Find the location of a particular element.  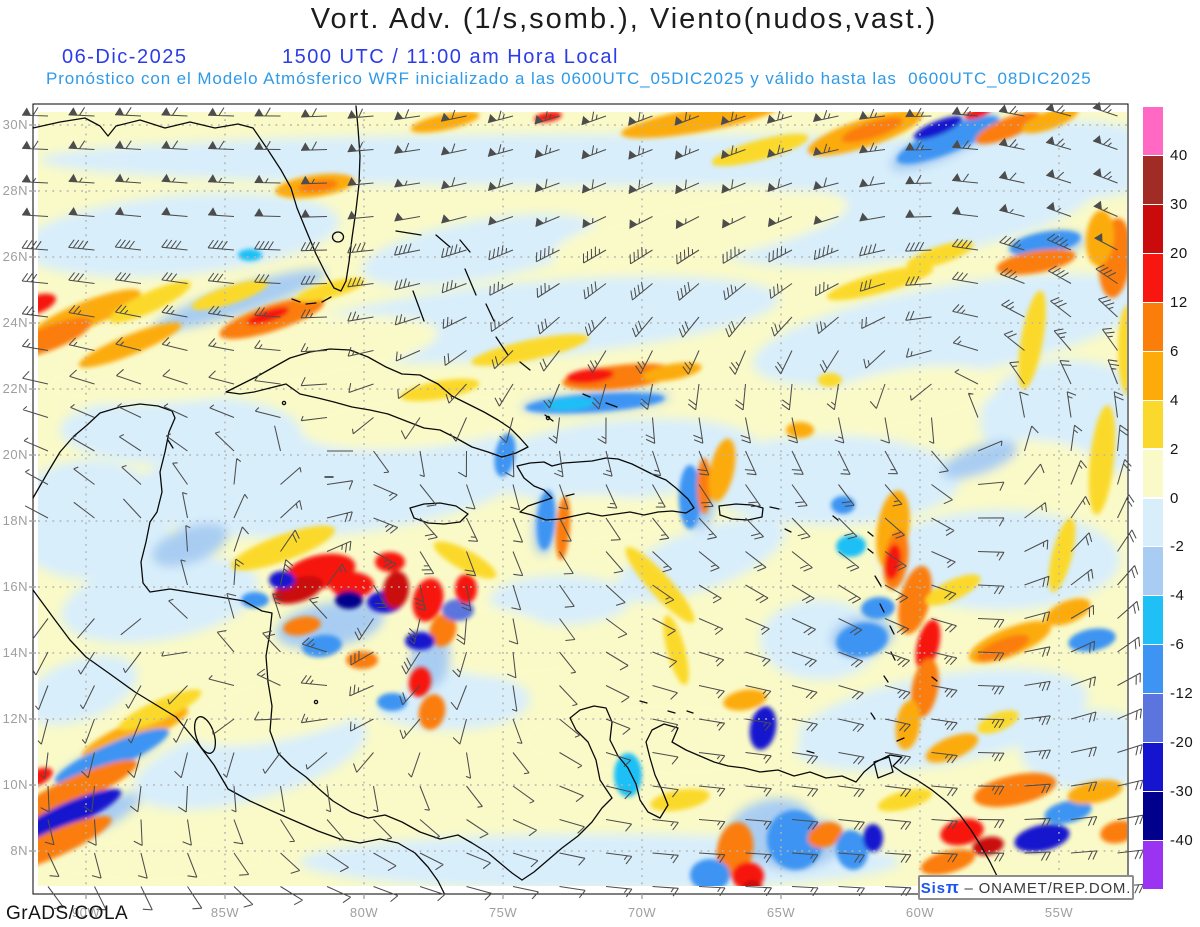

badge-org-text: ONAMET/REP.DOM. is located at coordinates (1055, 888).